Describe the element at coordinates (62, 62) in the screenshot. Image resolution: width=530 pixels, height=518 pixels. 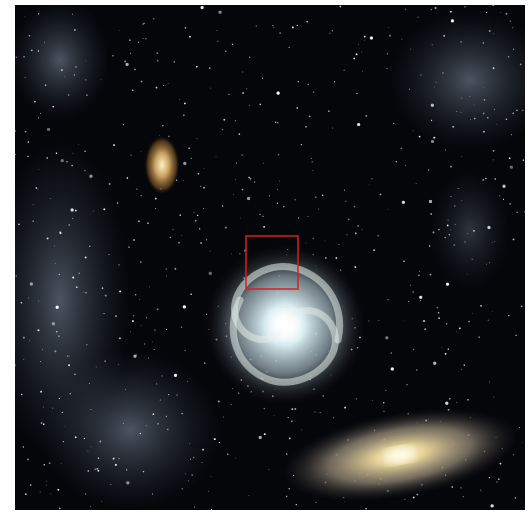
I see `nebula` at that location.